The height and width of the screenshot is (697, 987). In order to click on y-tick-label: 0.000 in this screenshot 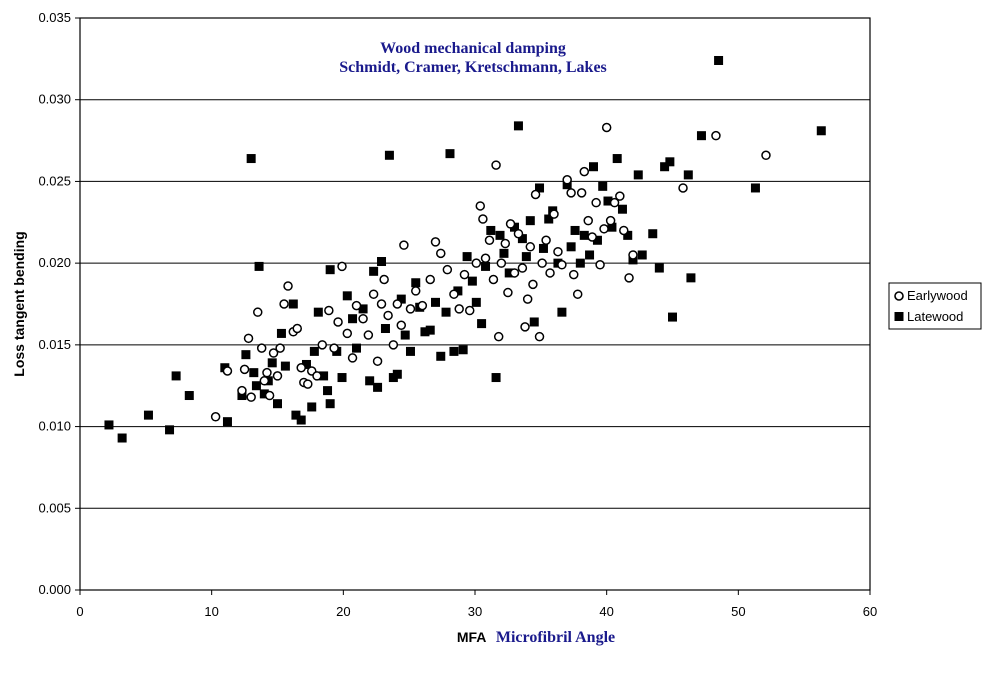, I will do `click(54, 589)`.